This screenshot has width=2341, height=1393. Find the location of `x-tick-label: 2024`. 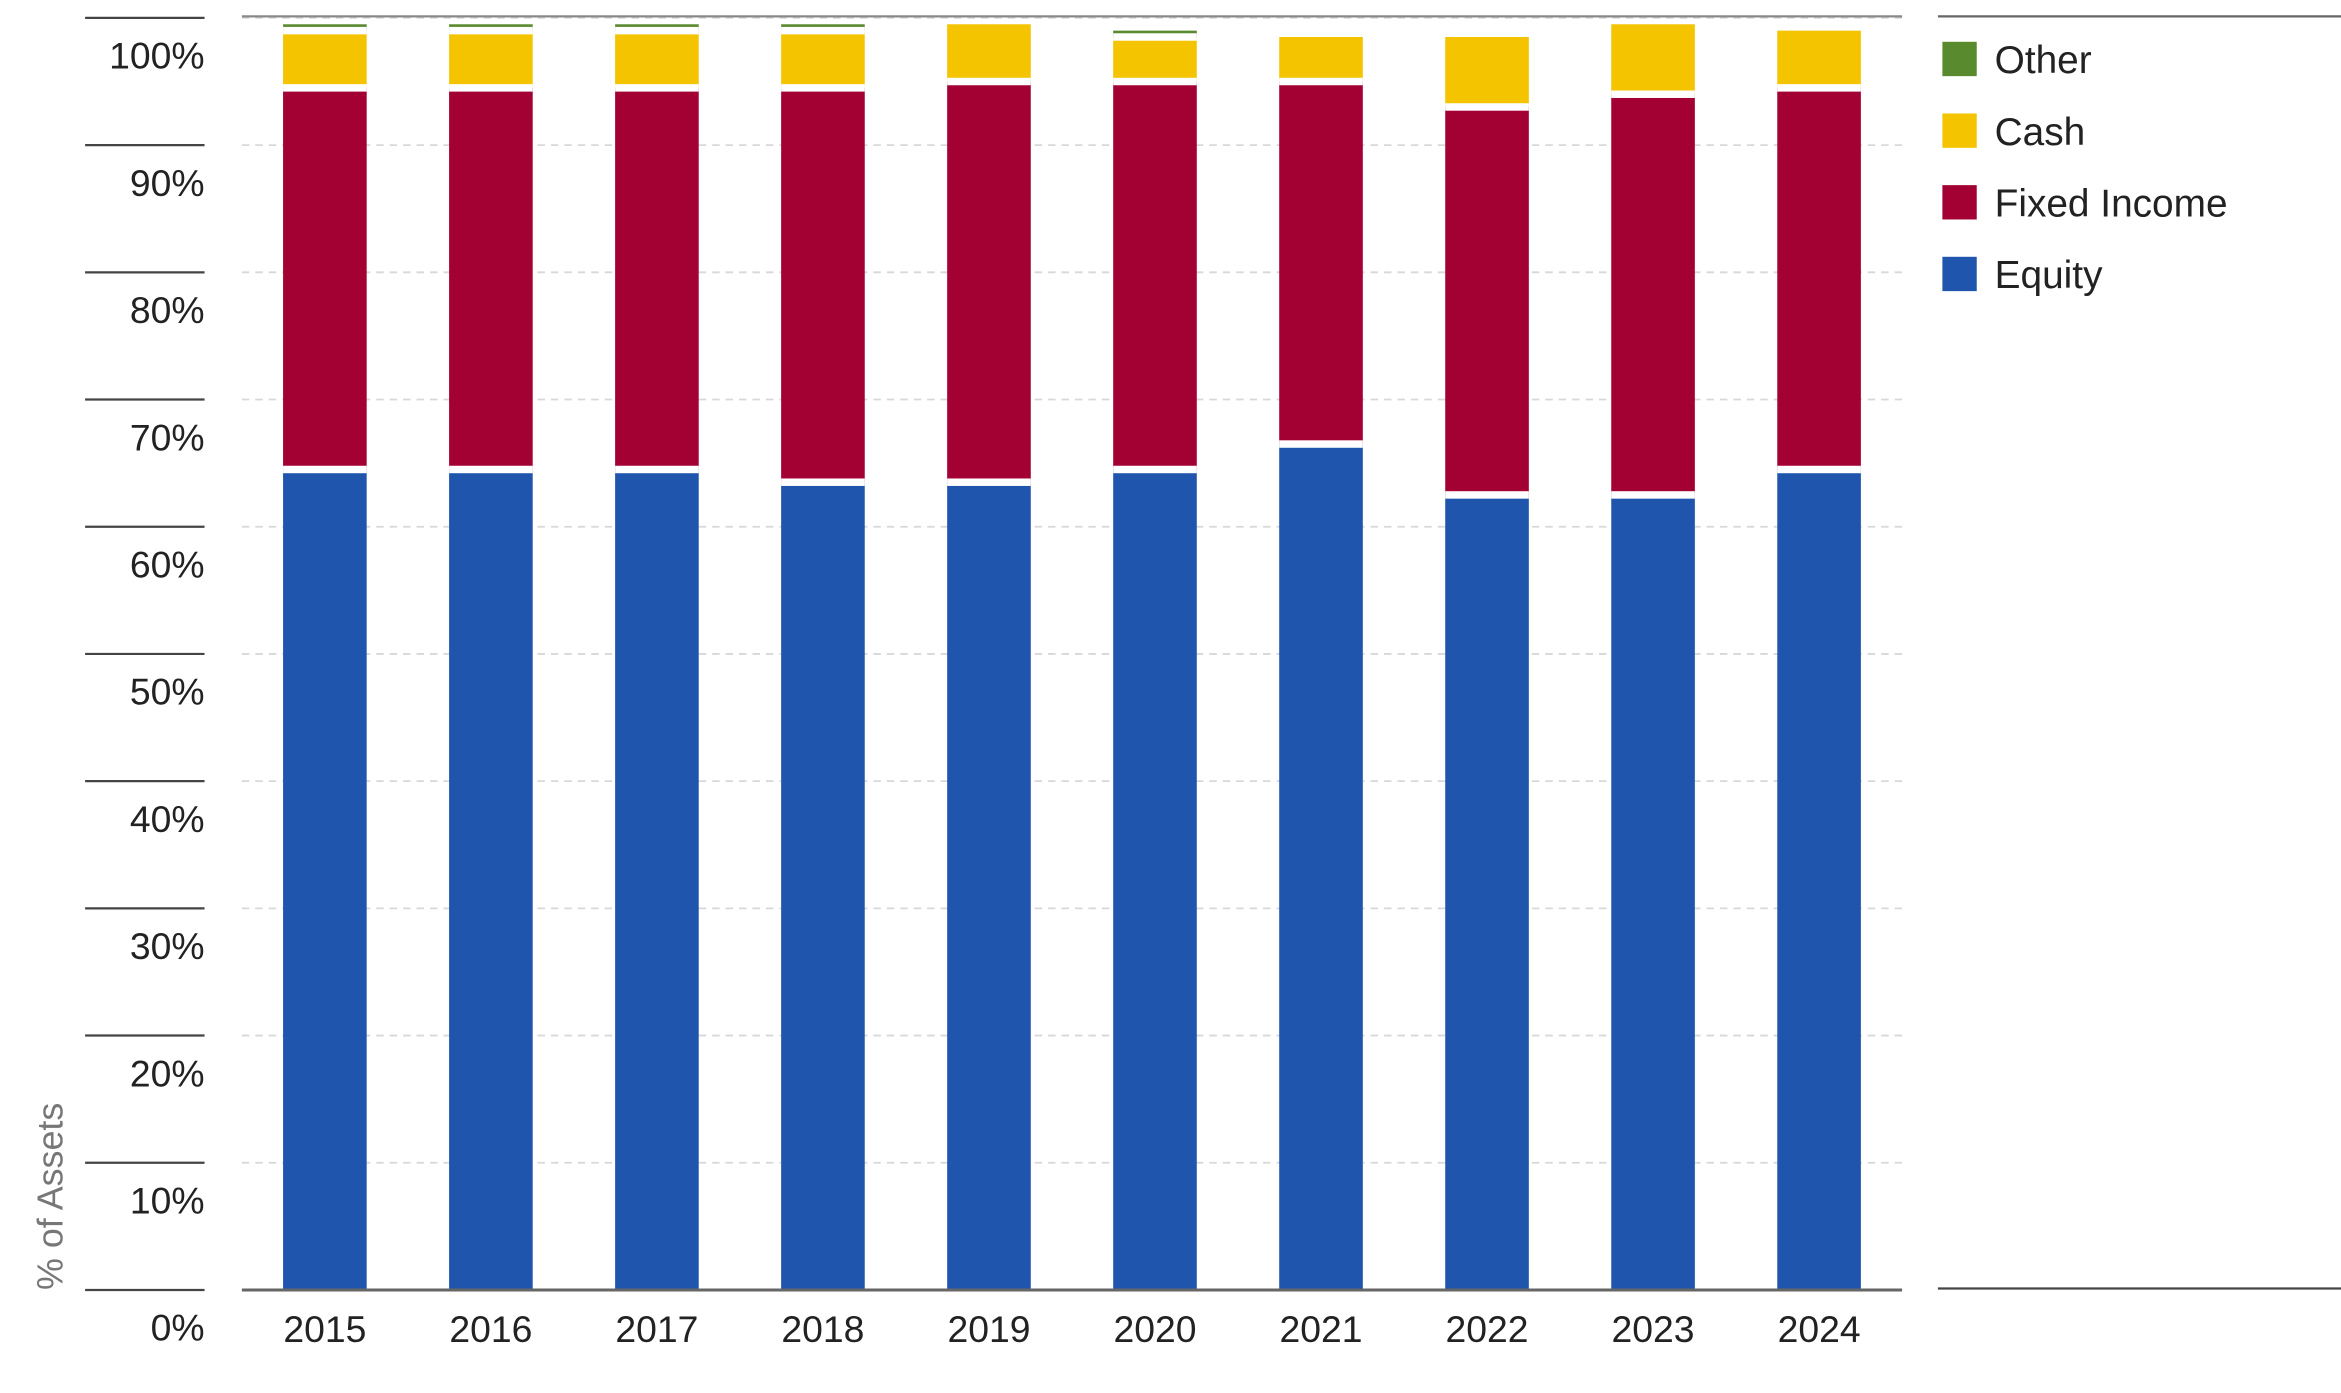

x-tick-label: 2024 is located at coordinates (1819, 1329).